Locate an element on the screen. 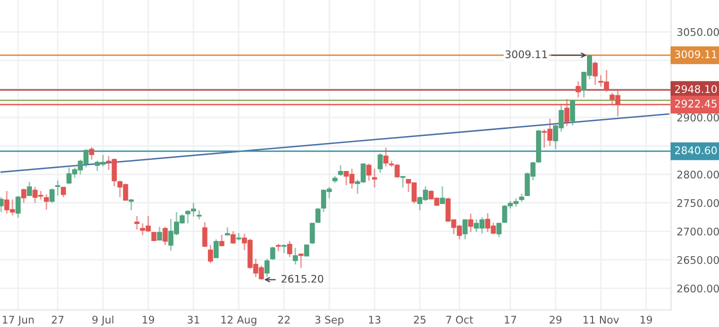 The height and width of the screenshot is (327, 719). x-tick-label: 31 is located at coordinates (194, 320).